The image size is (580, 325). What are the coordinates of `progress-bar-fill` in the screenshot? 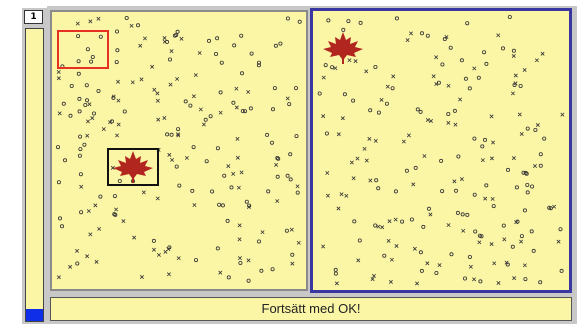 It's located at (34, 315).